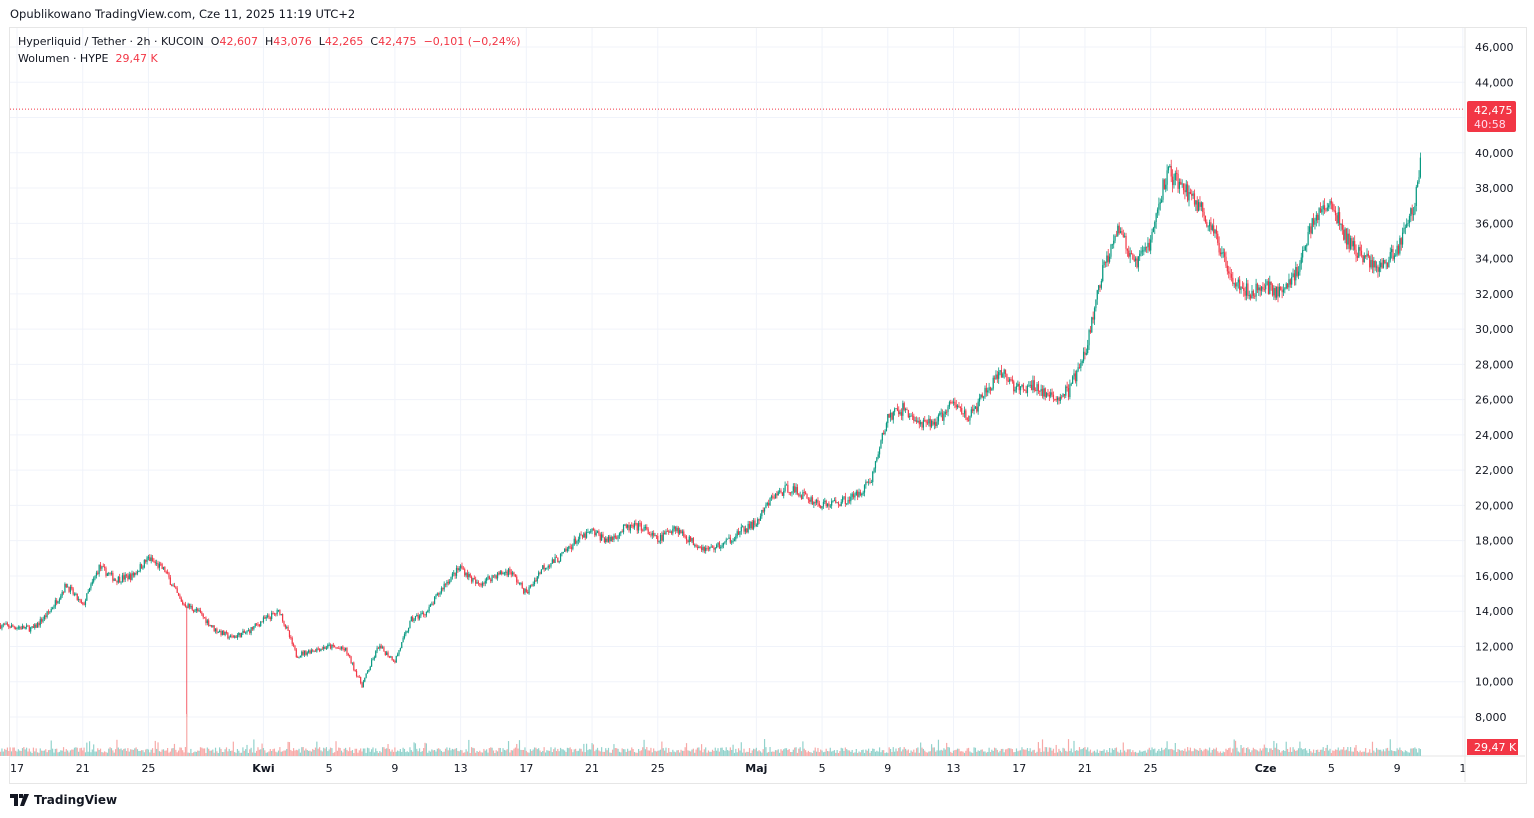 This screenshot has height=818, width=1534. What do you see at coordinates (292, 41) in the screenshot?
I see `high-value: 43,076` at bounding box center [292, 41].